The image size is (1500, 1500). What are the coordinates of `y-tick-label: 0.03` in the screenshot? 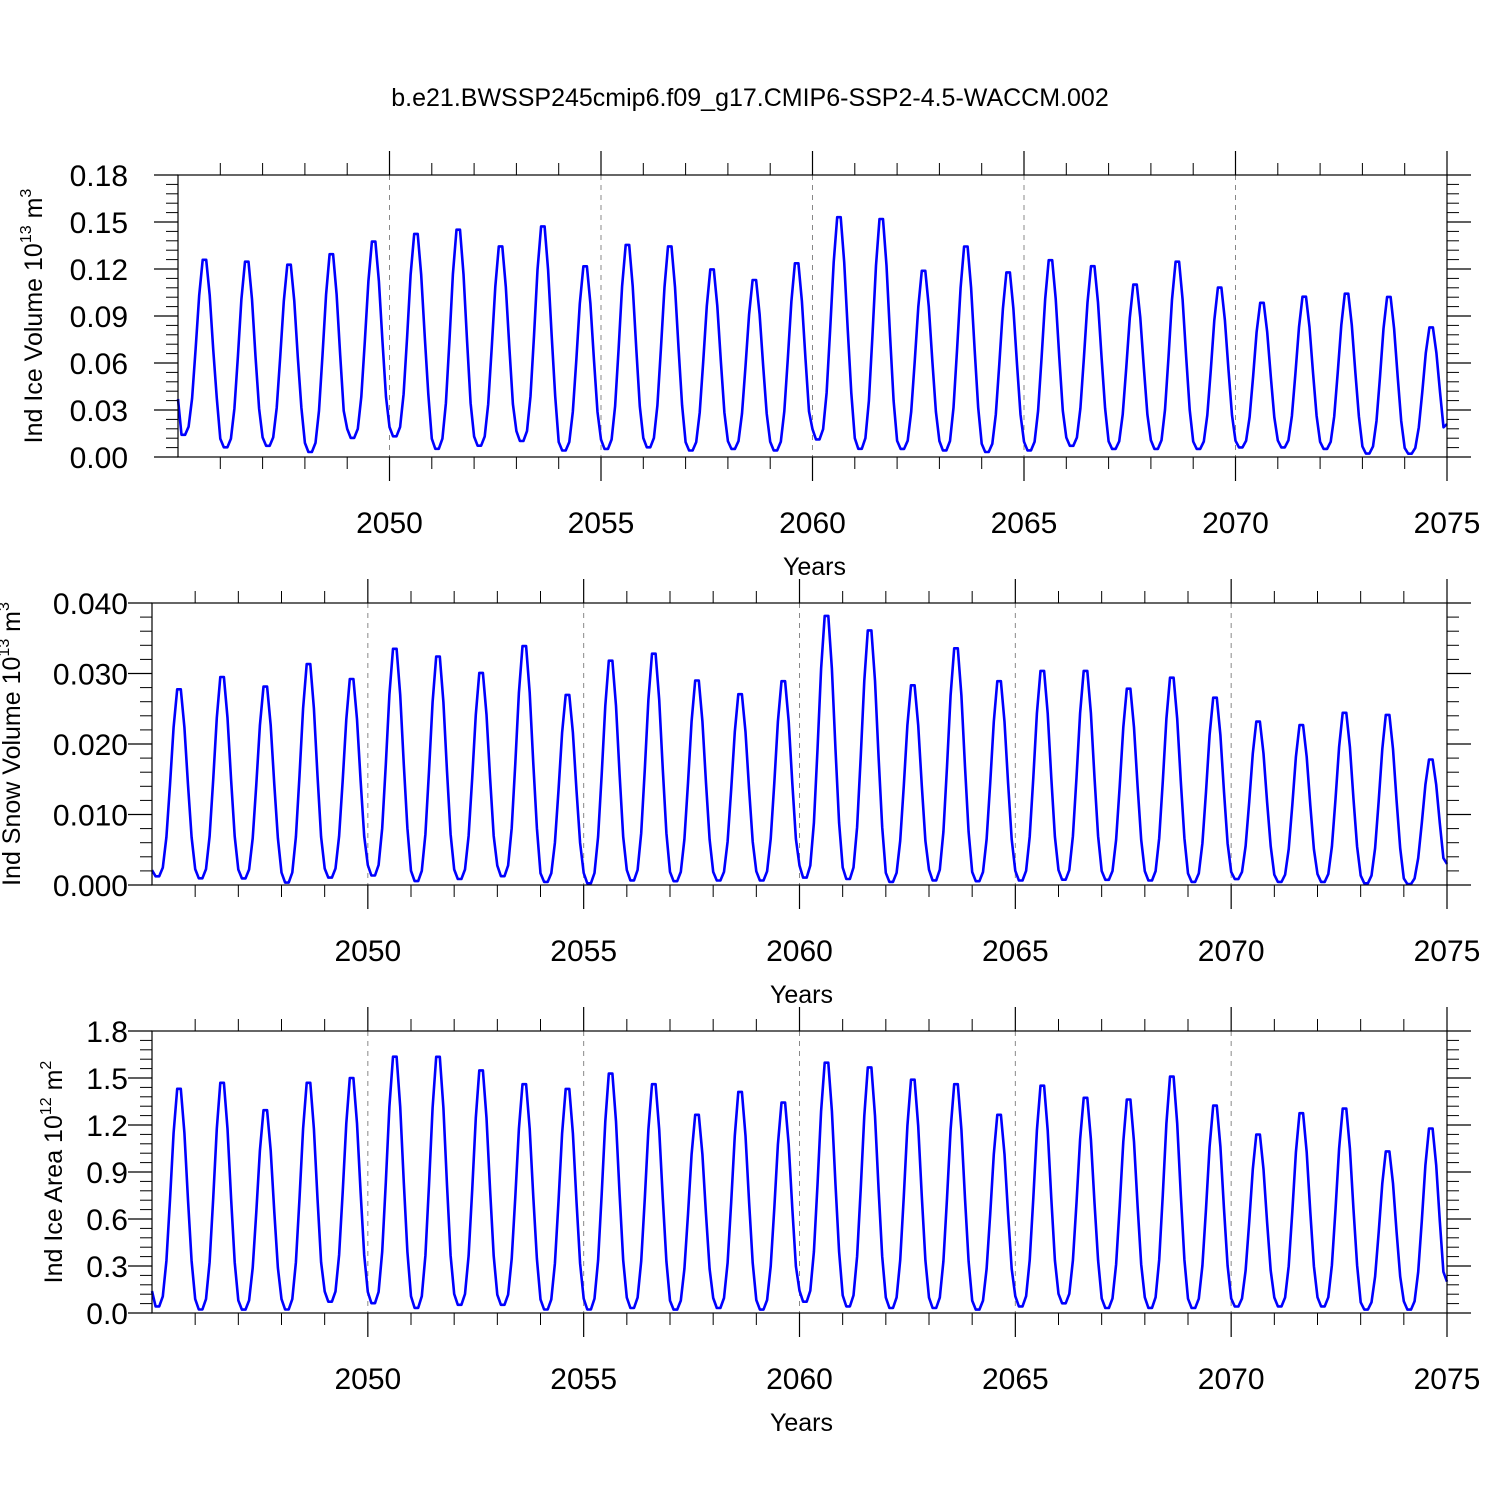 It's located at (99, 411).